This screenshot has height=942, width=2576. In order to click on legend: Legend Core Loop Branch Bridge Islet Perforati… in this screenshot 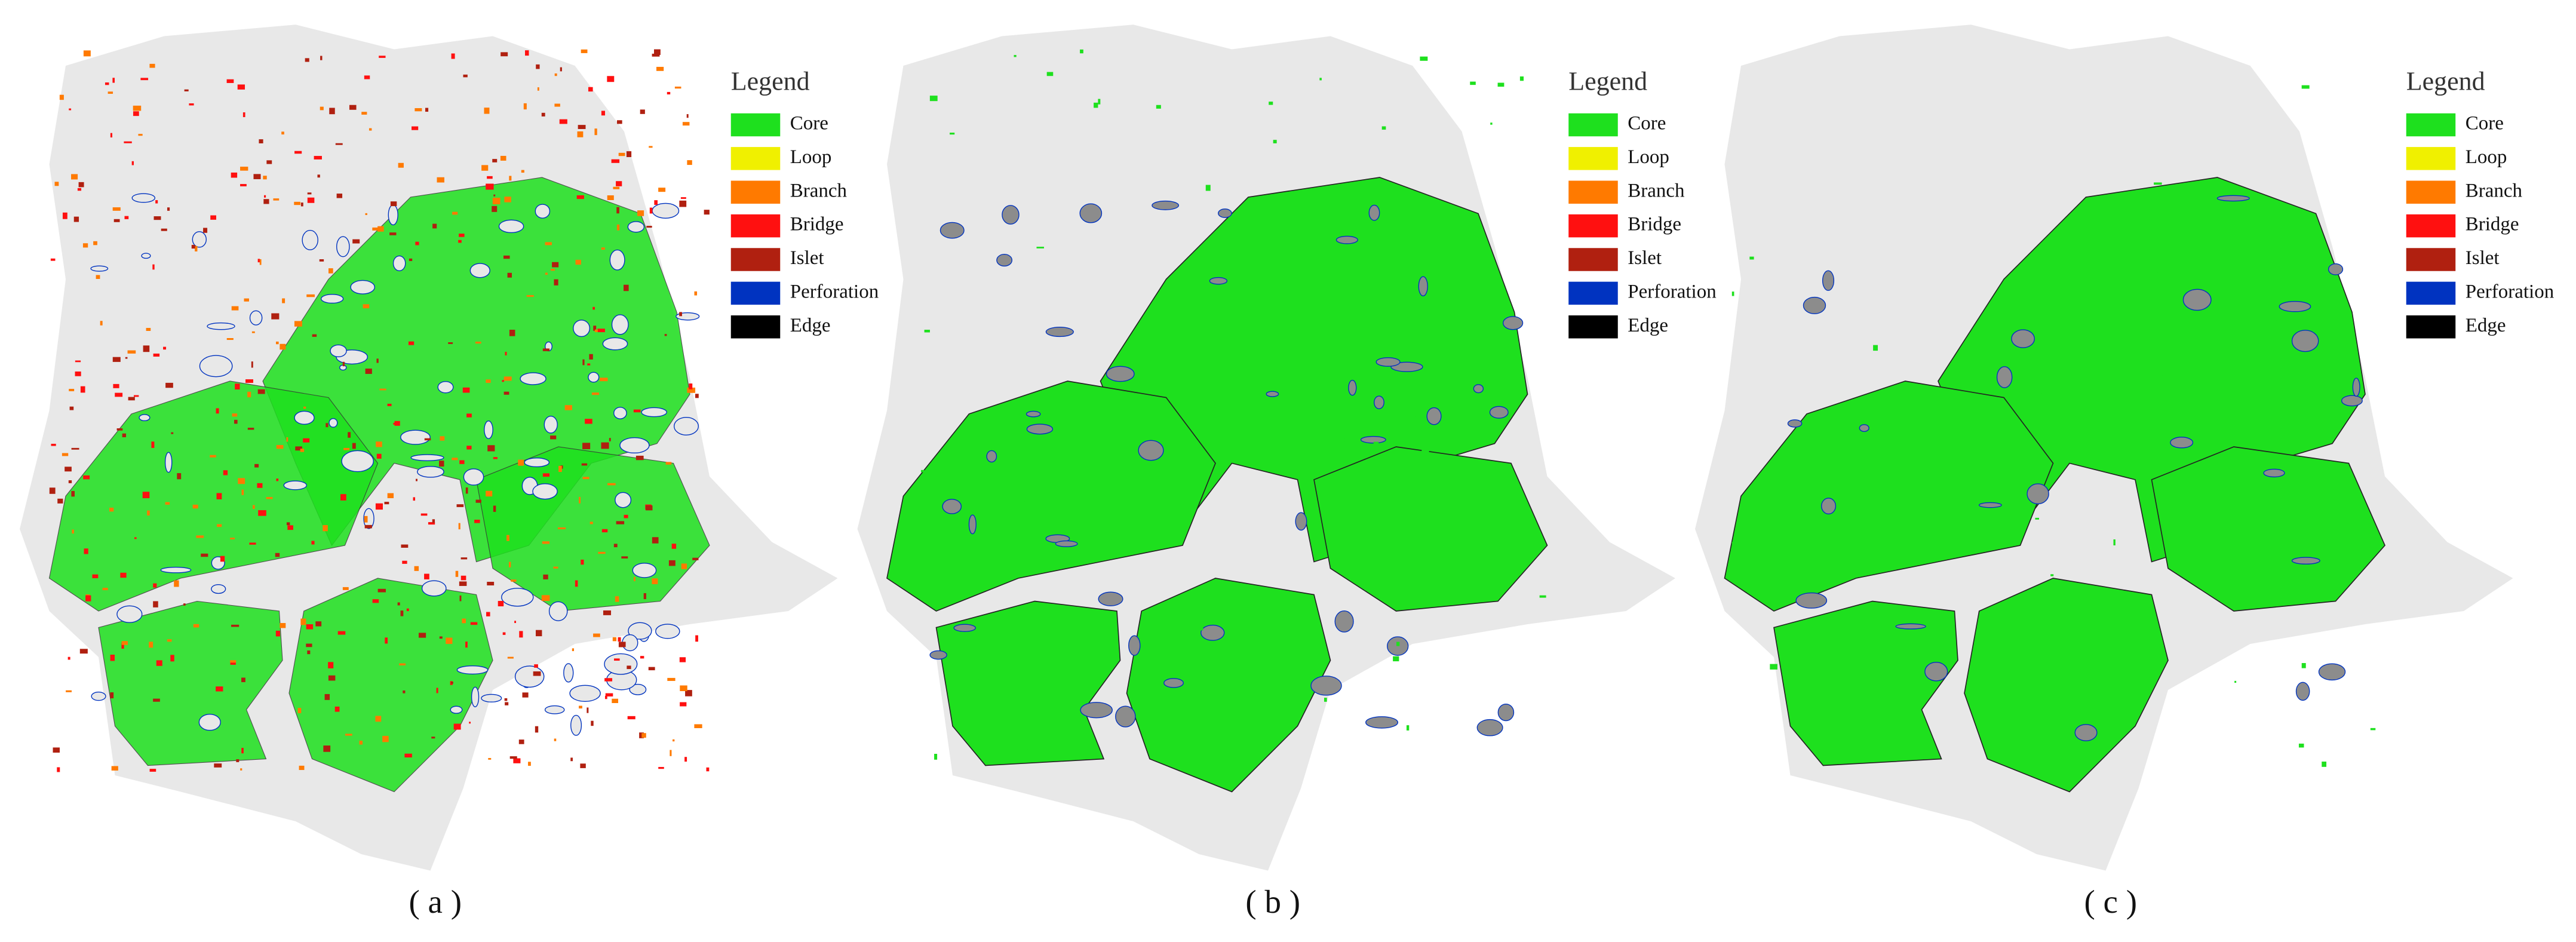, I will do `click(1642, 202)`.